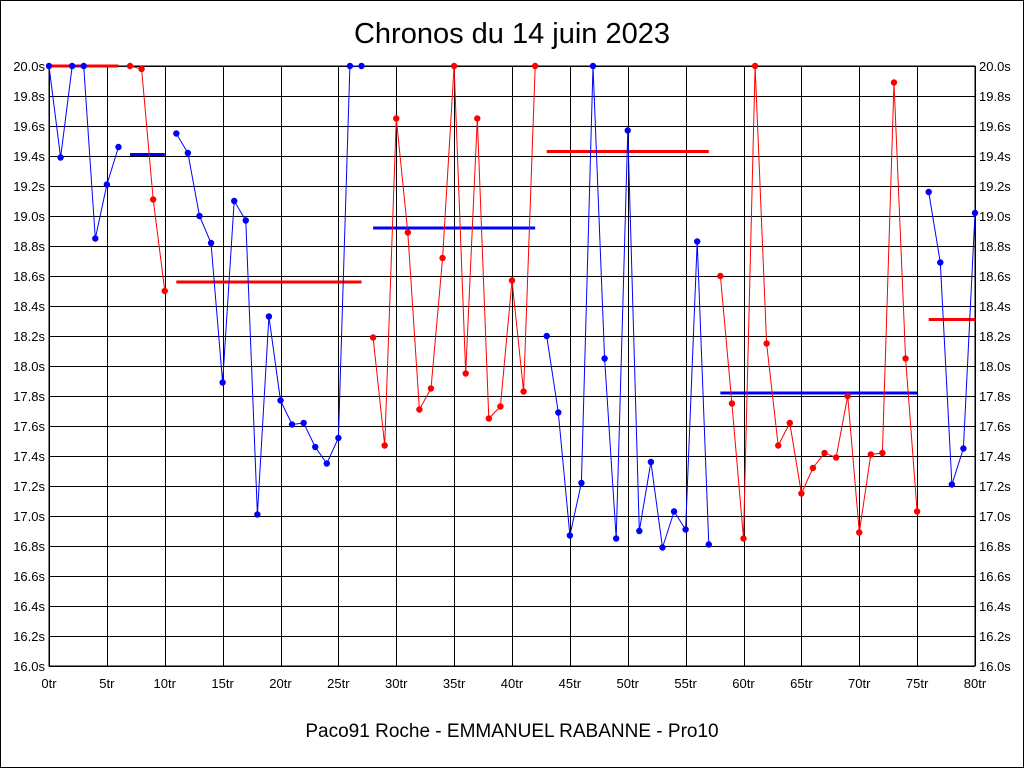 Image resolution: width=1024 pixels, height=768 pixels. Describe the element at coordinates (995, 426) in the screenshot. I see `y-tick-label-right: 17.6s` at that location.